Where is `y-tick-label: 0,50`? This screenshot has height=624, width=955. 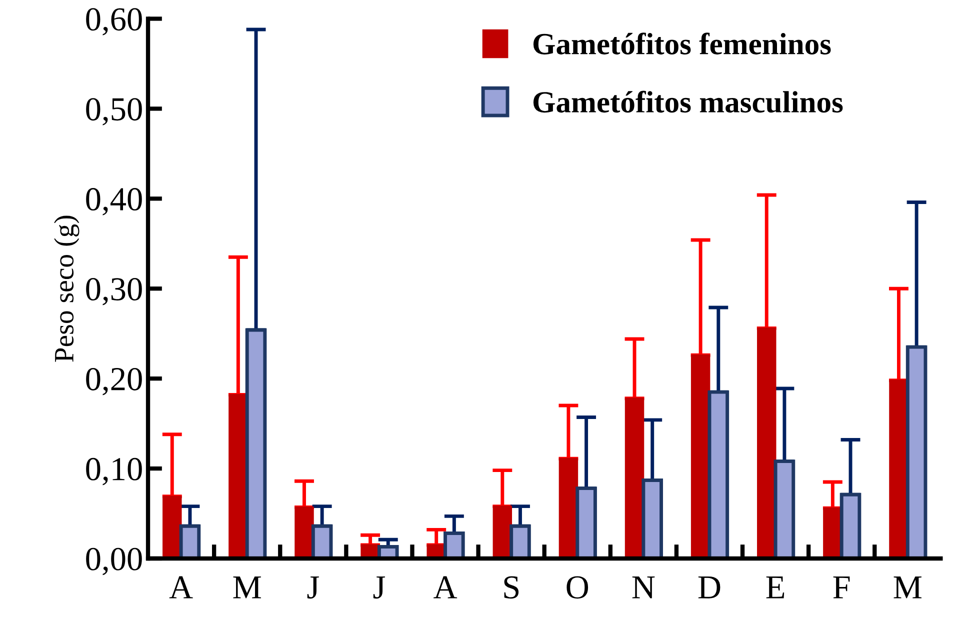 y-tick-label: 0,50 is located at coordinates (114, 112).